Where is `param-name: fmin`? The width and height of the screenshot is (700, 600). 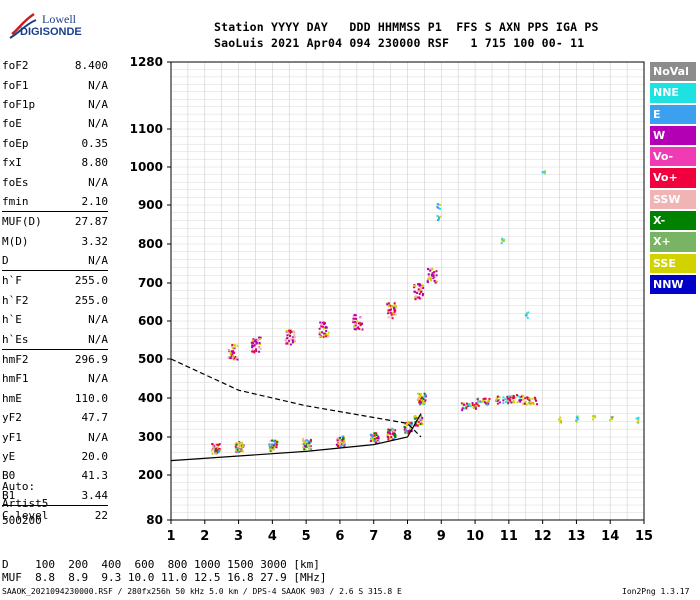 param-name: fmin is located at coordinates (15, 201).